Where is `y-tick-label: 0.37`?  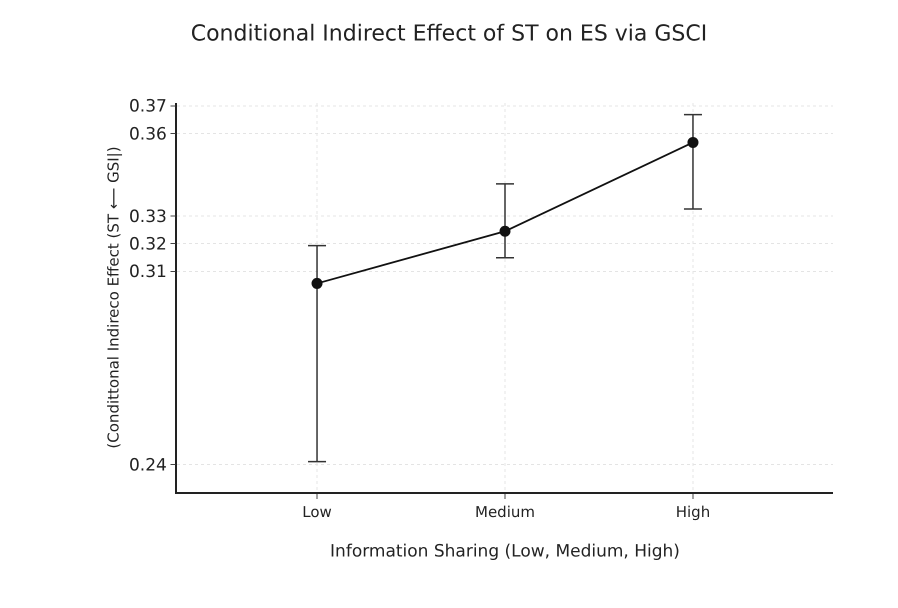 y-tick-label: 0.37 is located at coordinates (147, 106).